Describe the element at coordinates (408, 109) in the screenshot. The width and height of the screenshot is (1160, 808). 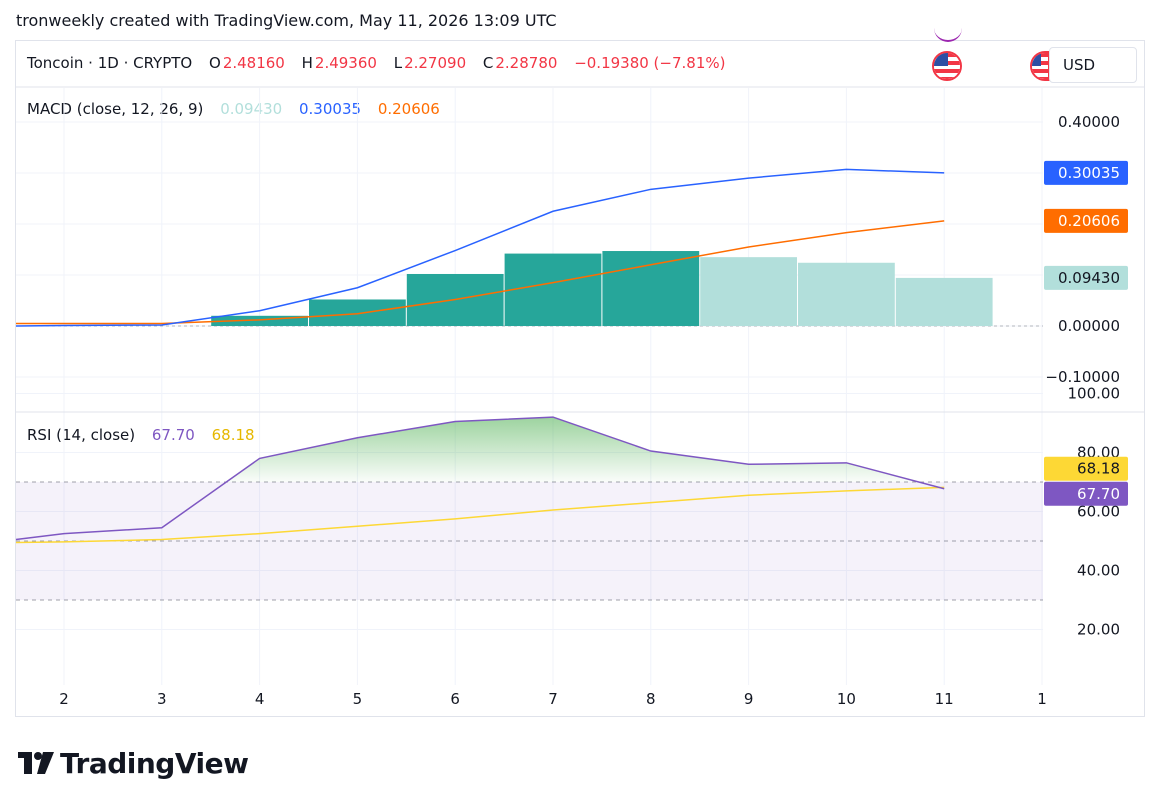
I see `macd-signal-value: 0.20606` at that location.